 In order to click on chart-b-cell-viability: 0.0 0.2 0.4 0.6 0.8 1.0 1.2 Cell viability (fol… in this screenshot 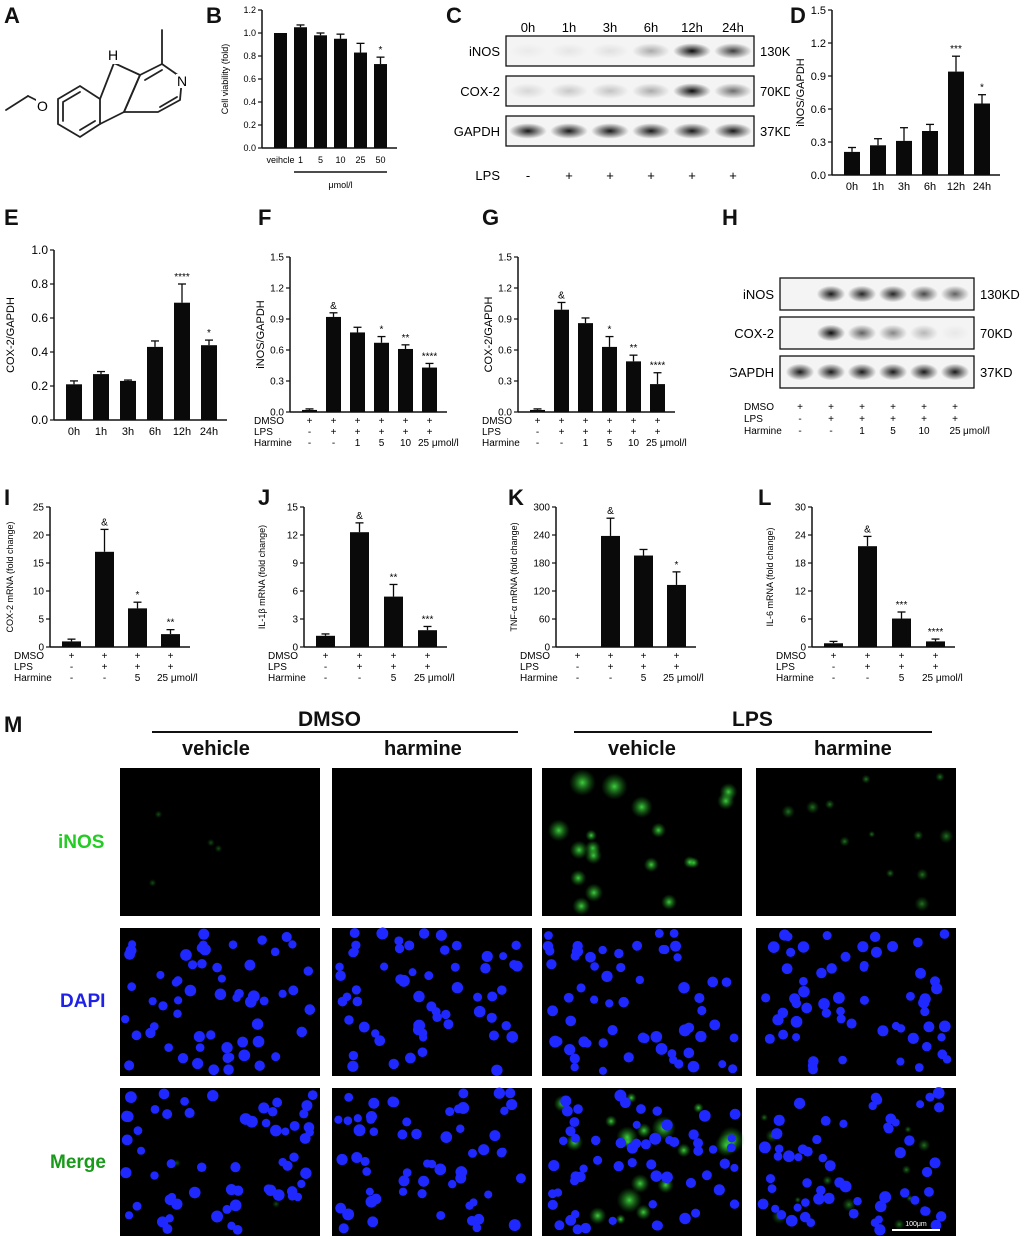, I will do `click(308, 97)`.